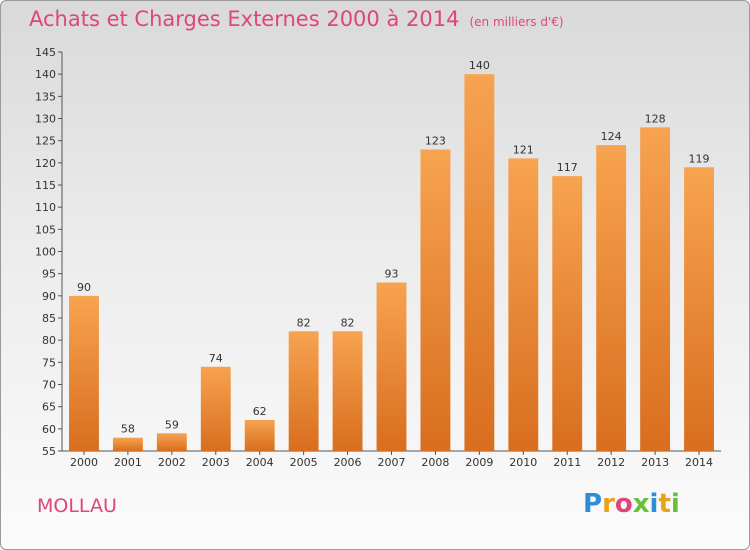  I want to click on x-tick-label-2005: 2005, so click(304, 462).